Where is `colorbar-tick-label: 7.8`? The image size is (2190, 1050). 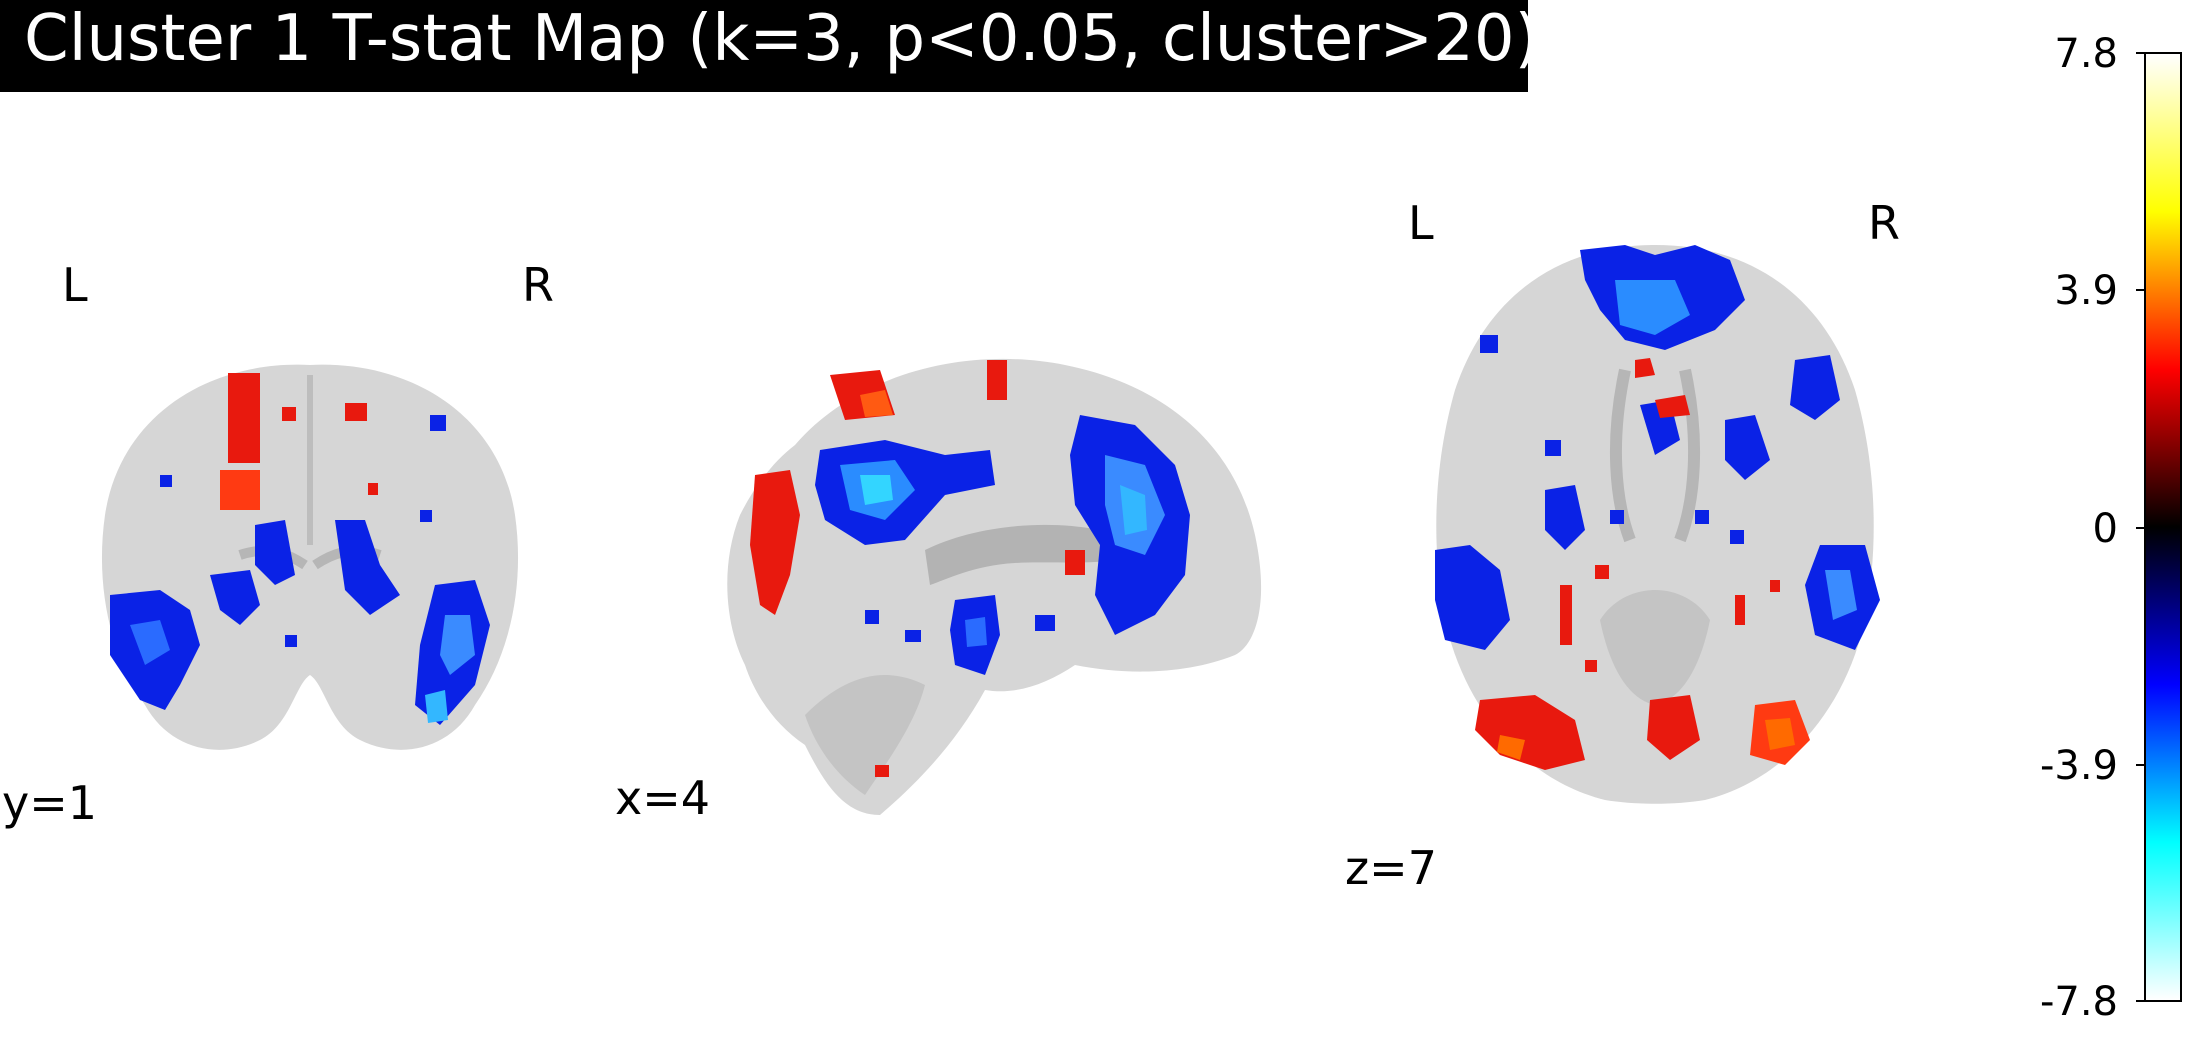 colorbar-tick-label: 7.8 is located at coordinates (2086, 54).